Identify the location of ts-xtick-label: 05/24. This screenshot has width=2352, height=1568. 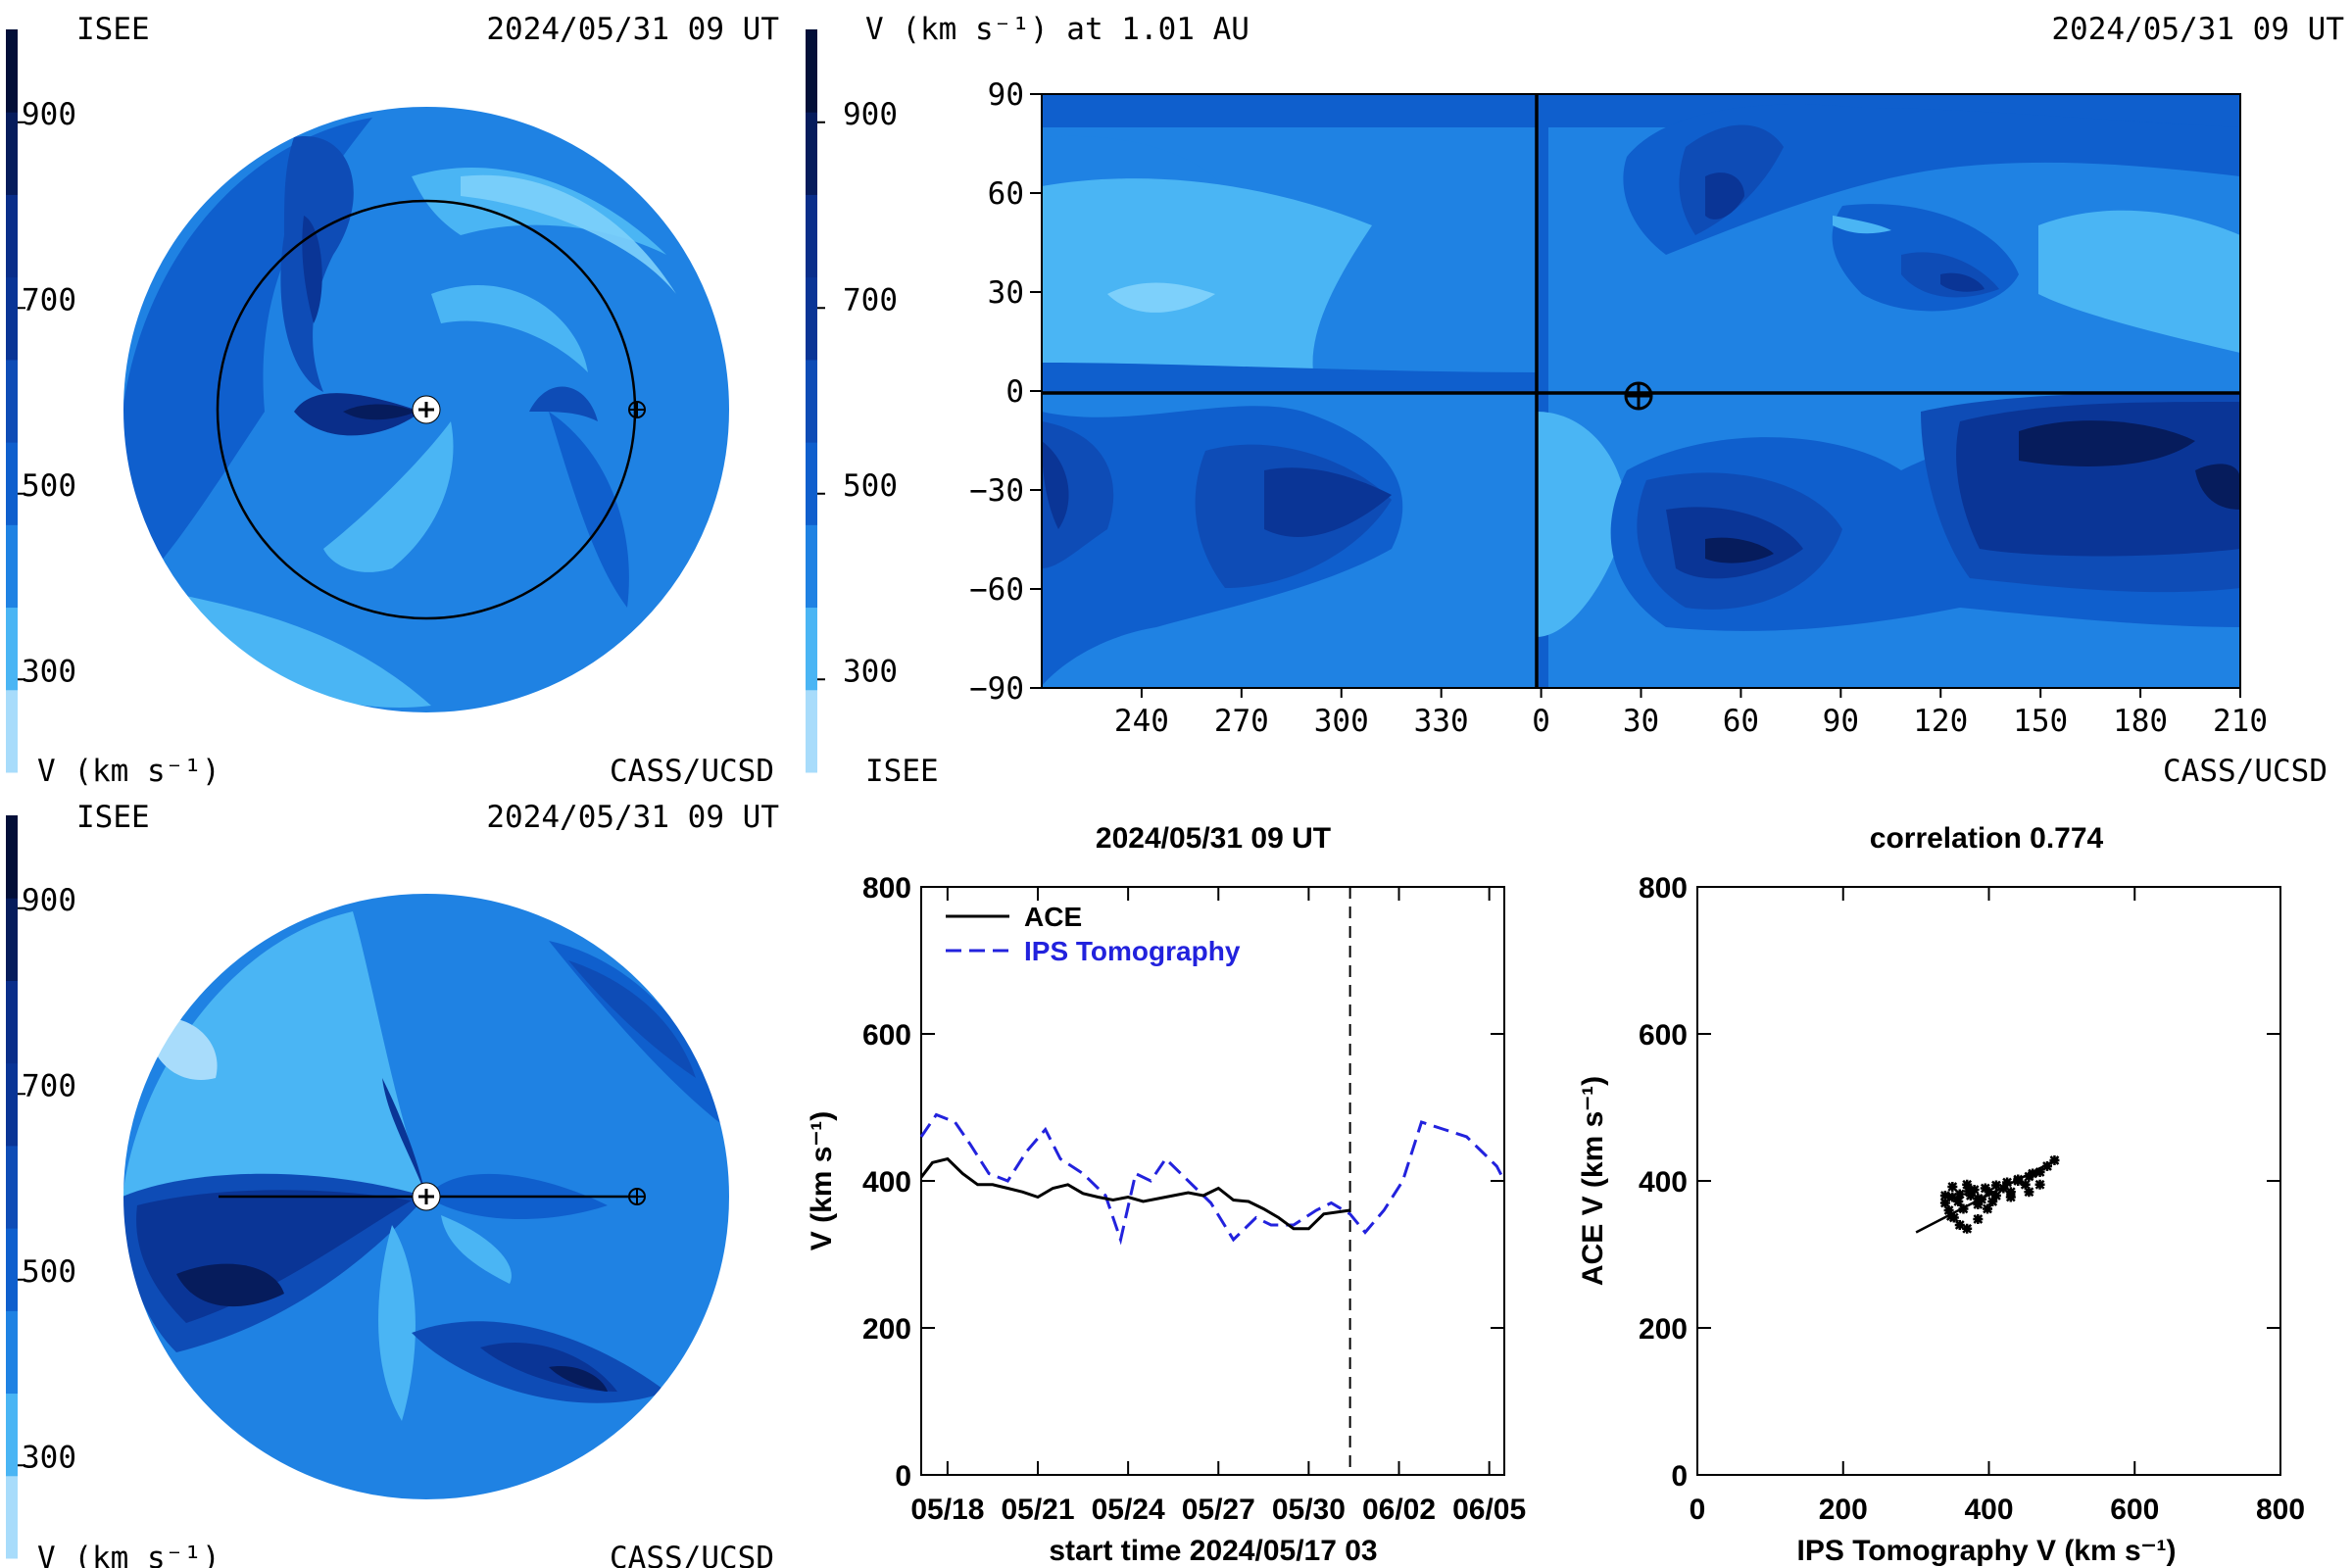
(1128, 1510).